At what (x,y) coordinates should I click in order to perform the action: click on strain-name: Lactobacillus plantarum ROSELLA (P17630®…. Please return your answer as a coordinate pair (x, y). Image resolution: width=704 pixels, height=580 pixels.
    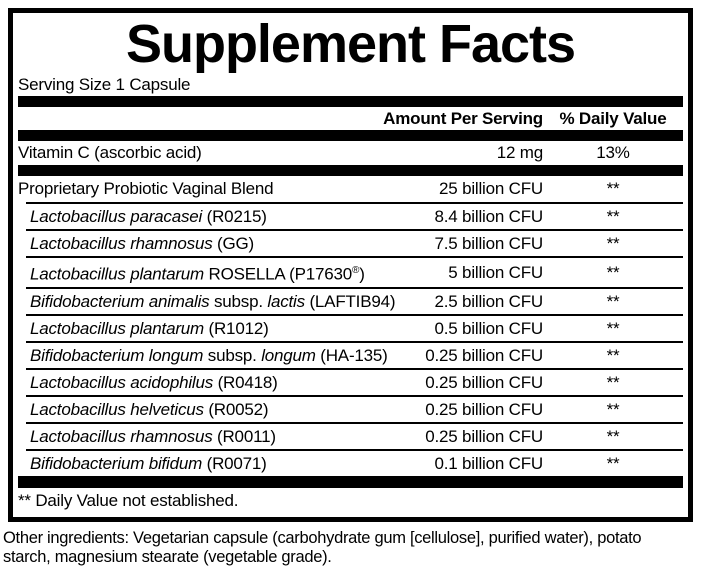
    Looking at the image, I should click on (199, 272).